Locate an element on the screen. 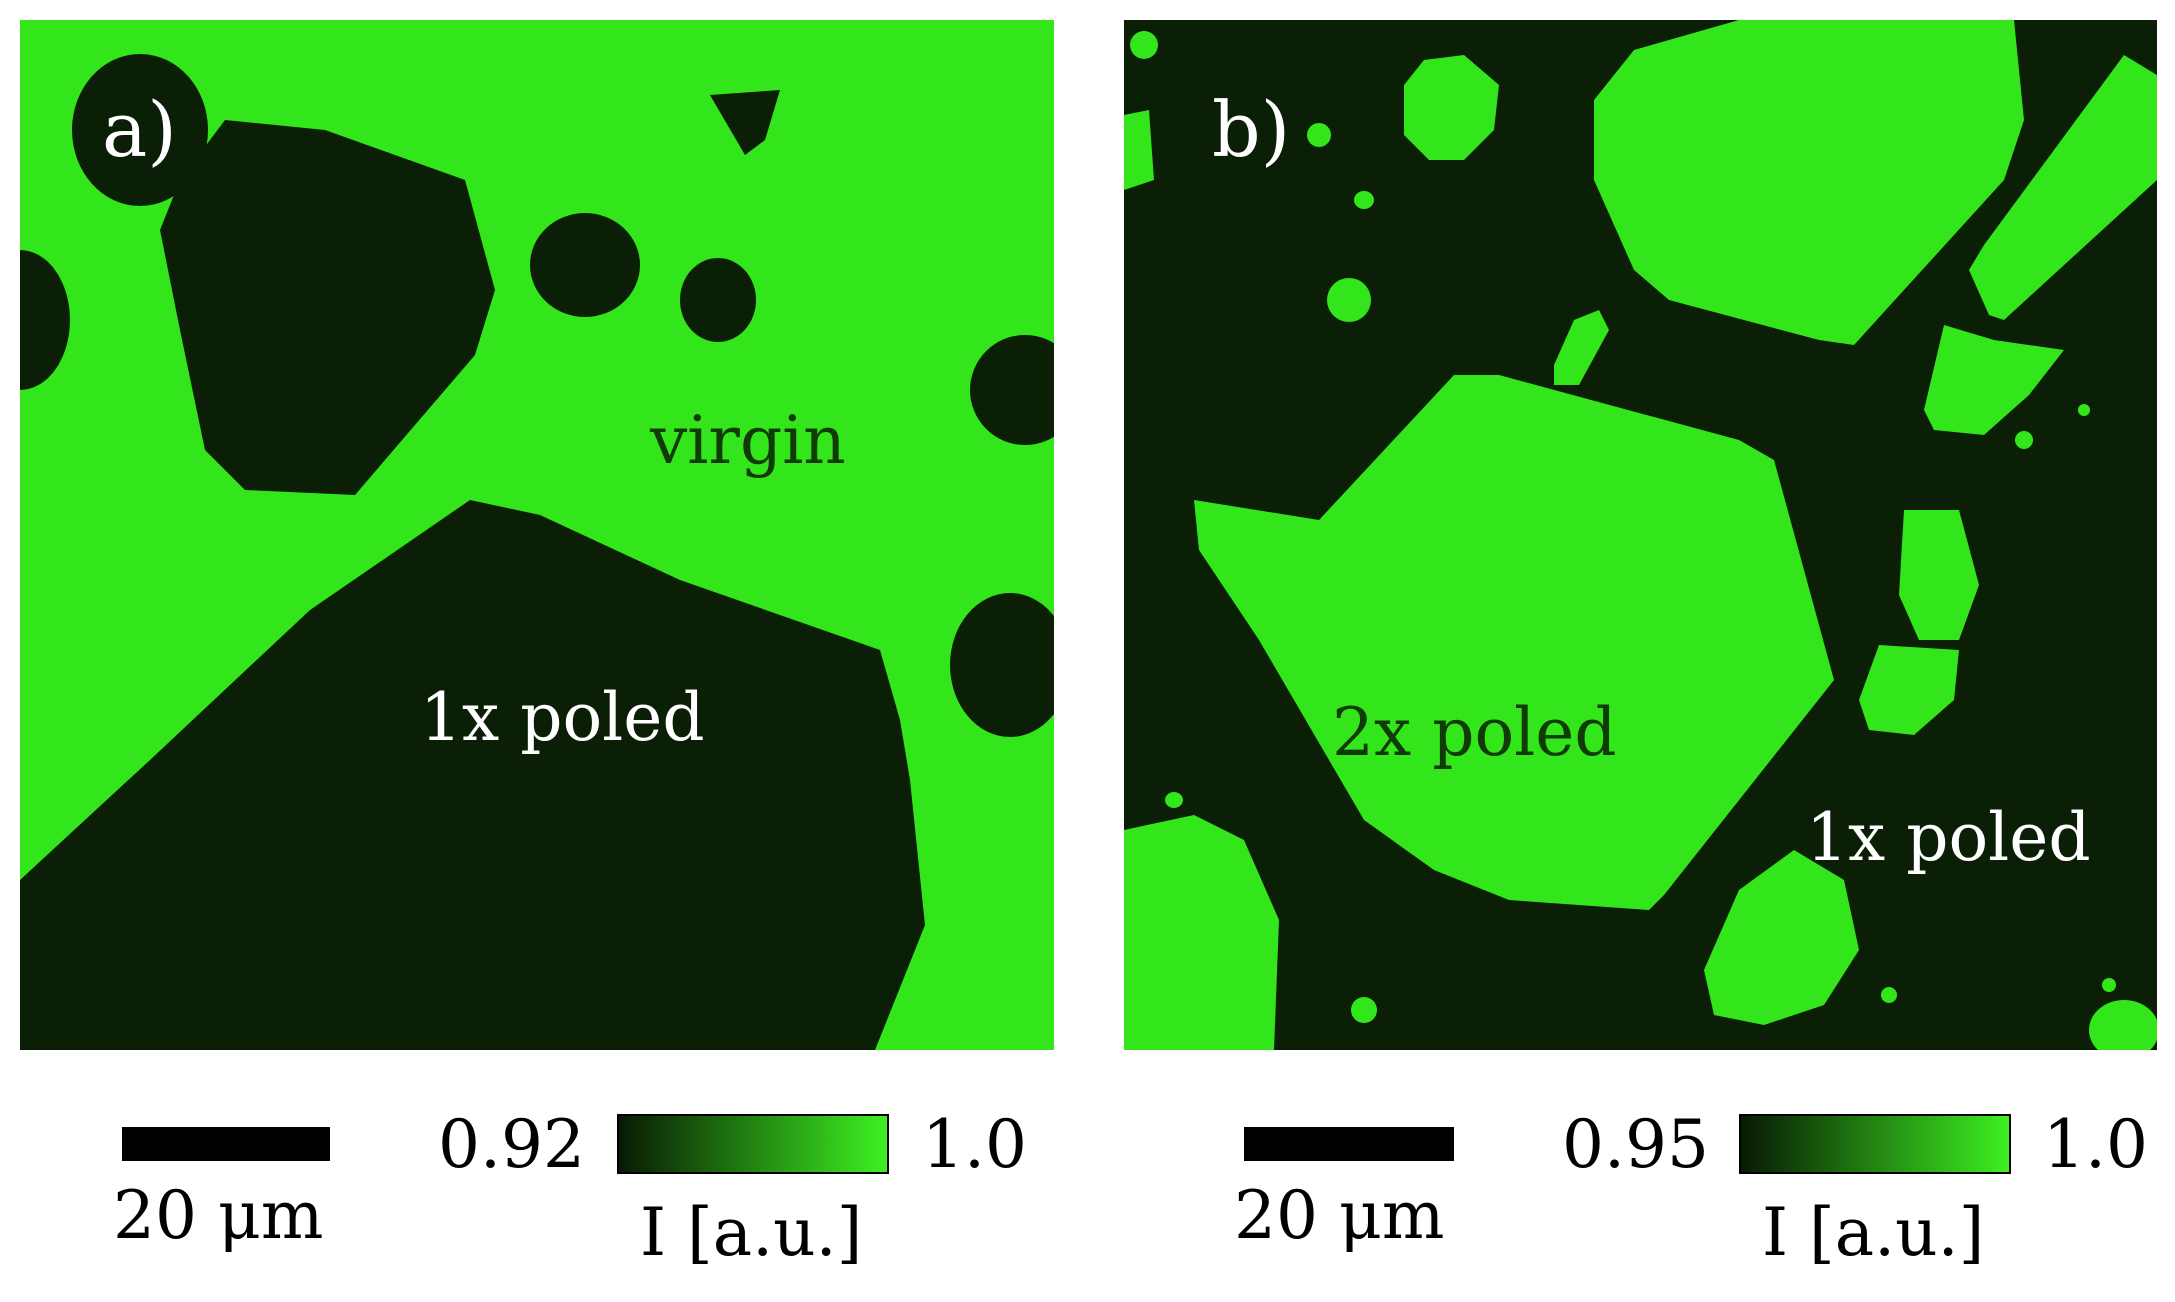  scale-bar-label-a: 20 μm is located at coordinates (218, 1215).